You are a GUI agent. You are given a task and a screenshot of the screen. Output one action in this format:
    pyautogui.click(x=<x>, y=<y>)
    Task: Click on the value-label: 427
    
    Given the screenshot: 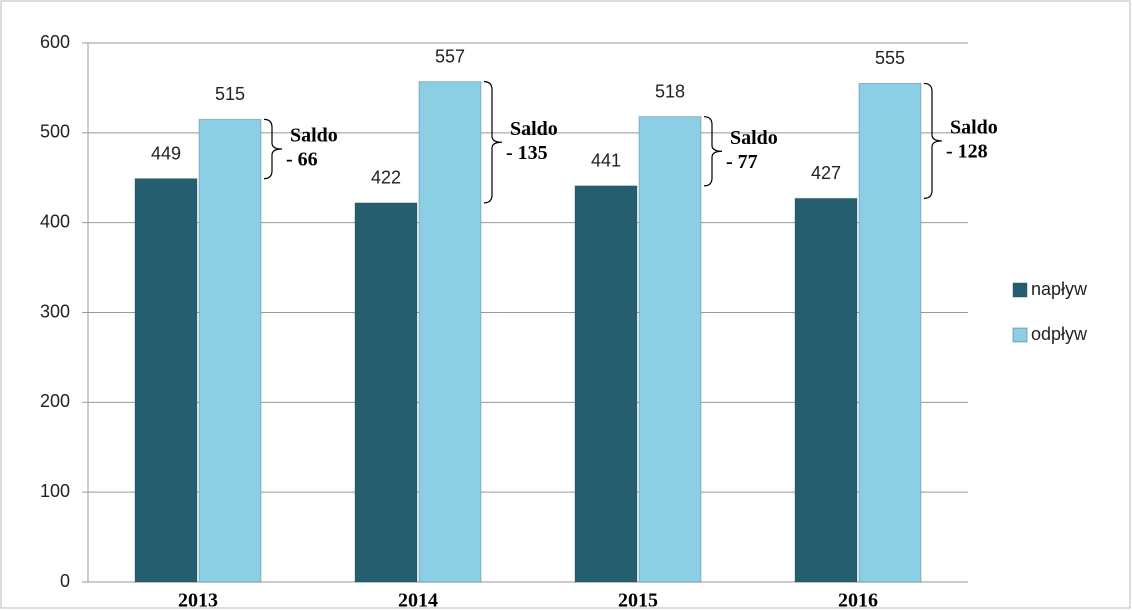 What is the action you would take?
    pyautogui.click(x=826, y=173)
    